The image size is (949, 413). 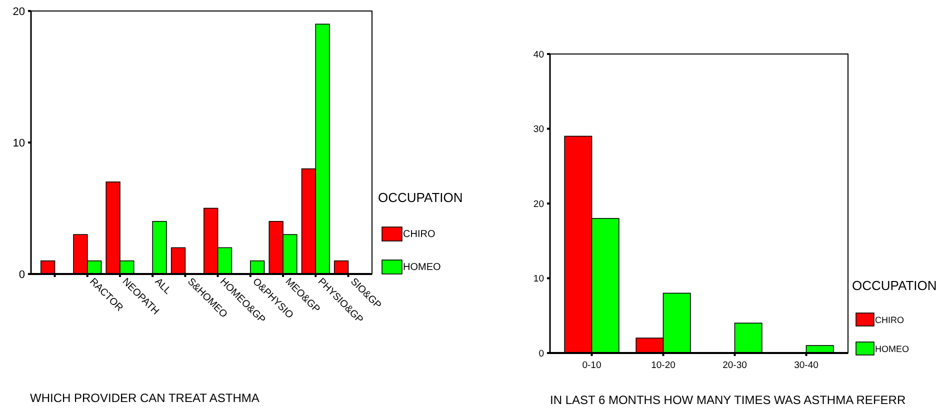 I want to click on y-tick-label: 40, so click(x=538, y=54).